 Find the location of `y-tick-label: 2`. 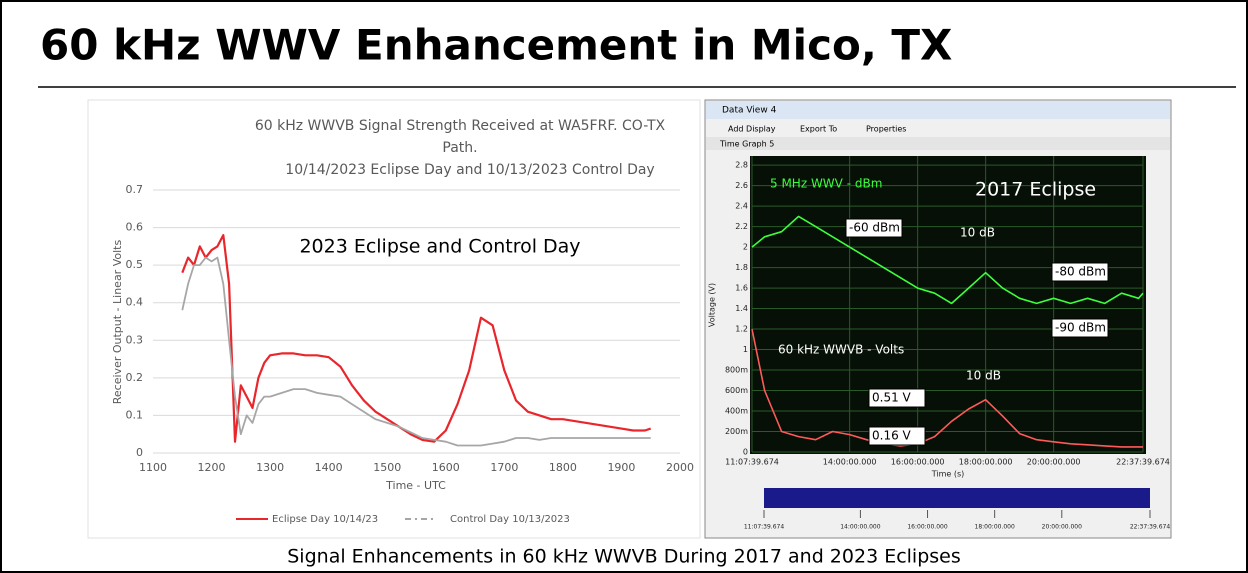

y-tick-label: 2 is located at coordinates (745, 247).